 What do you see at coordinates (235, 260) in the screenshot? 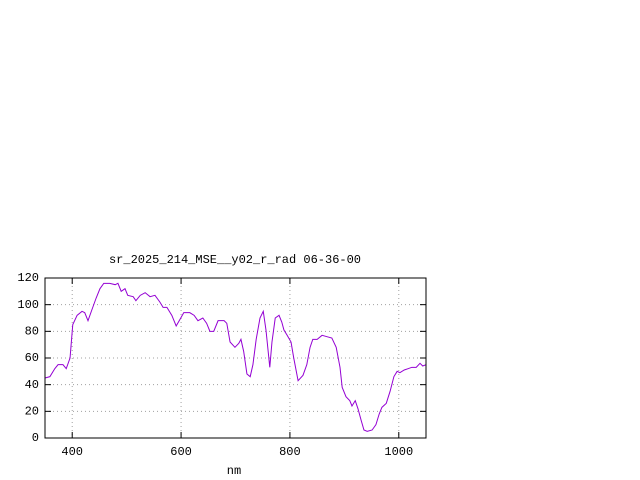
I see `chart-title: sr_2025_214_MSE__y02_r_rad 06-36-00` at bounding box center [235, 260].